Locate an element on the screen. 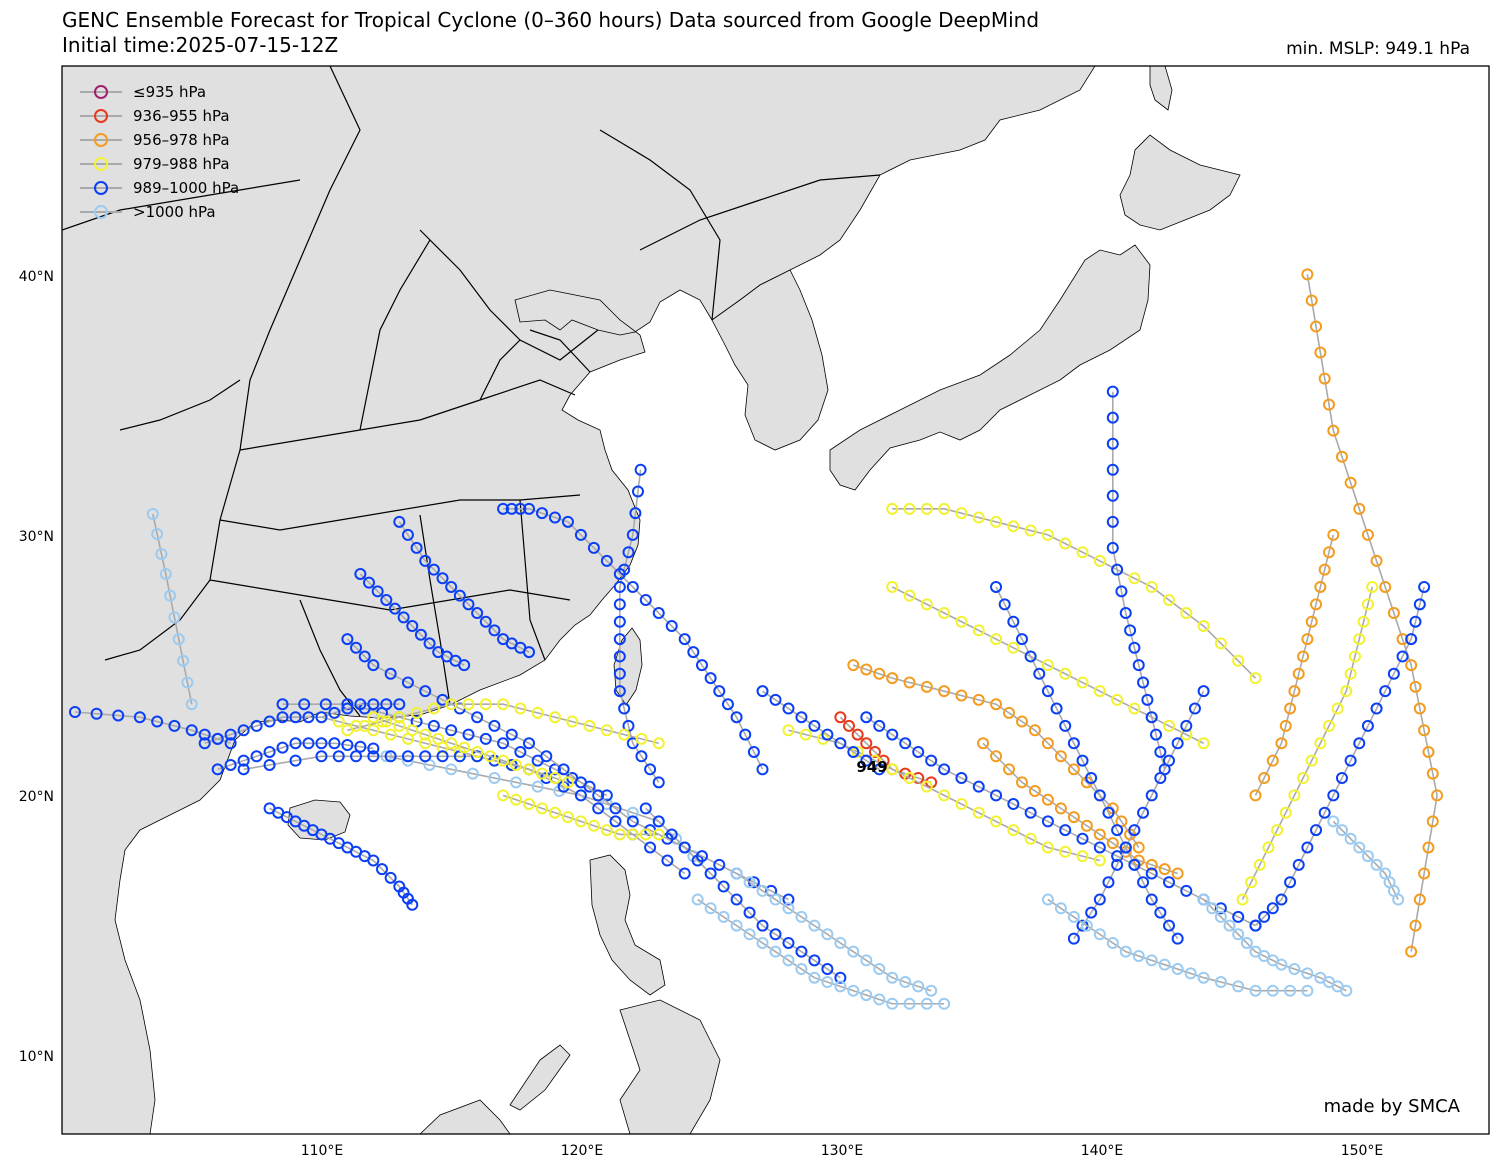 This screenshot has height=1170, width=1500. land-borneo is located at coordinates (465, 1116).